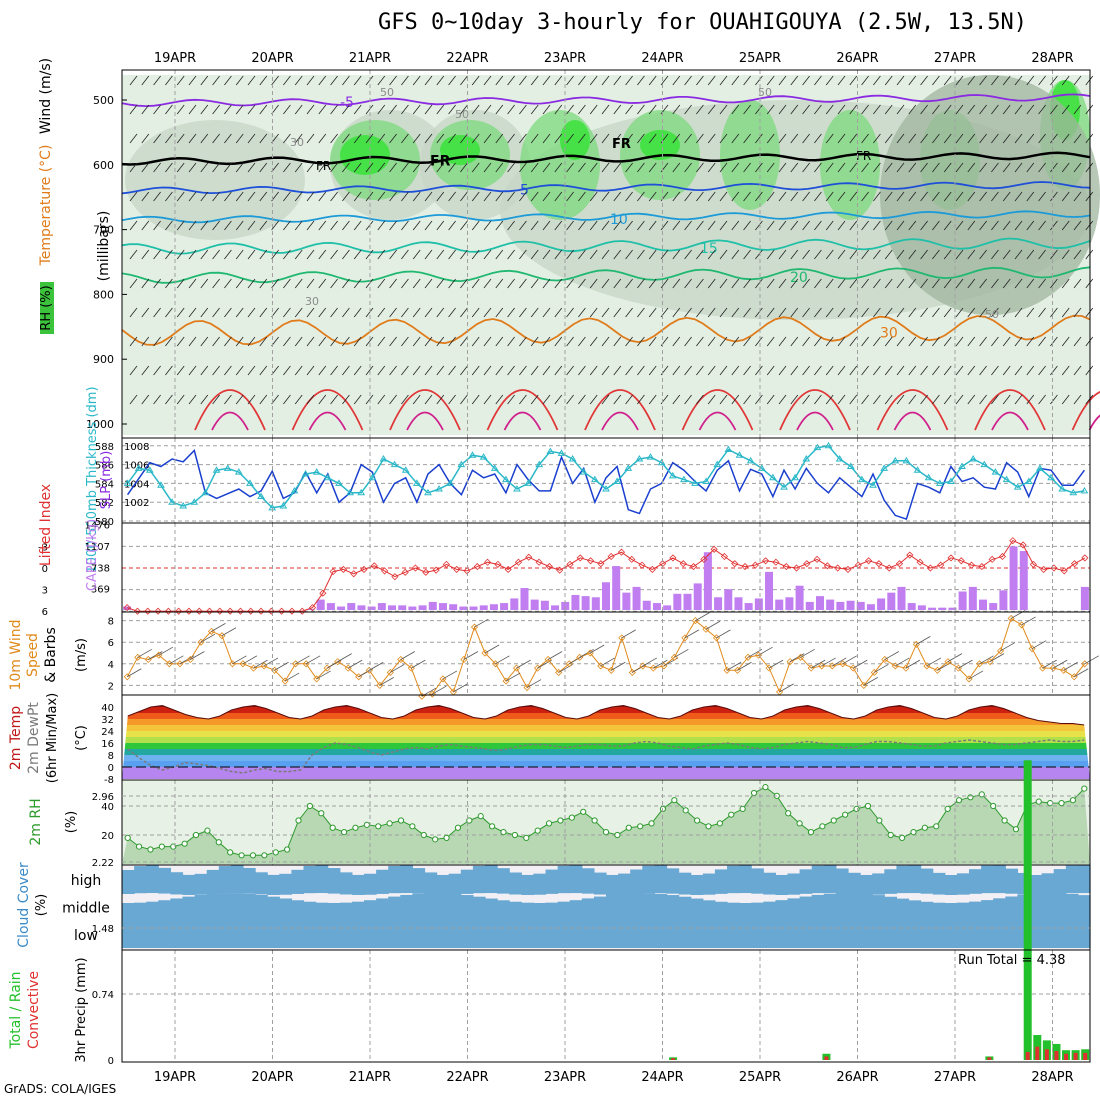 The image size is (1100, 1100). Describe the element at coordinates (462, 114) in the screenshot. I see `rh-contour-label: 50` at that location.